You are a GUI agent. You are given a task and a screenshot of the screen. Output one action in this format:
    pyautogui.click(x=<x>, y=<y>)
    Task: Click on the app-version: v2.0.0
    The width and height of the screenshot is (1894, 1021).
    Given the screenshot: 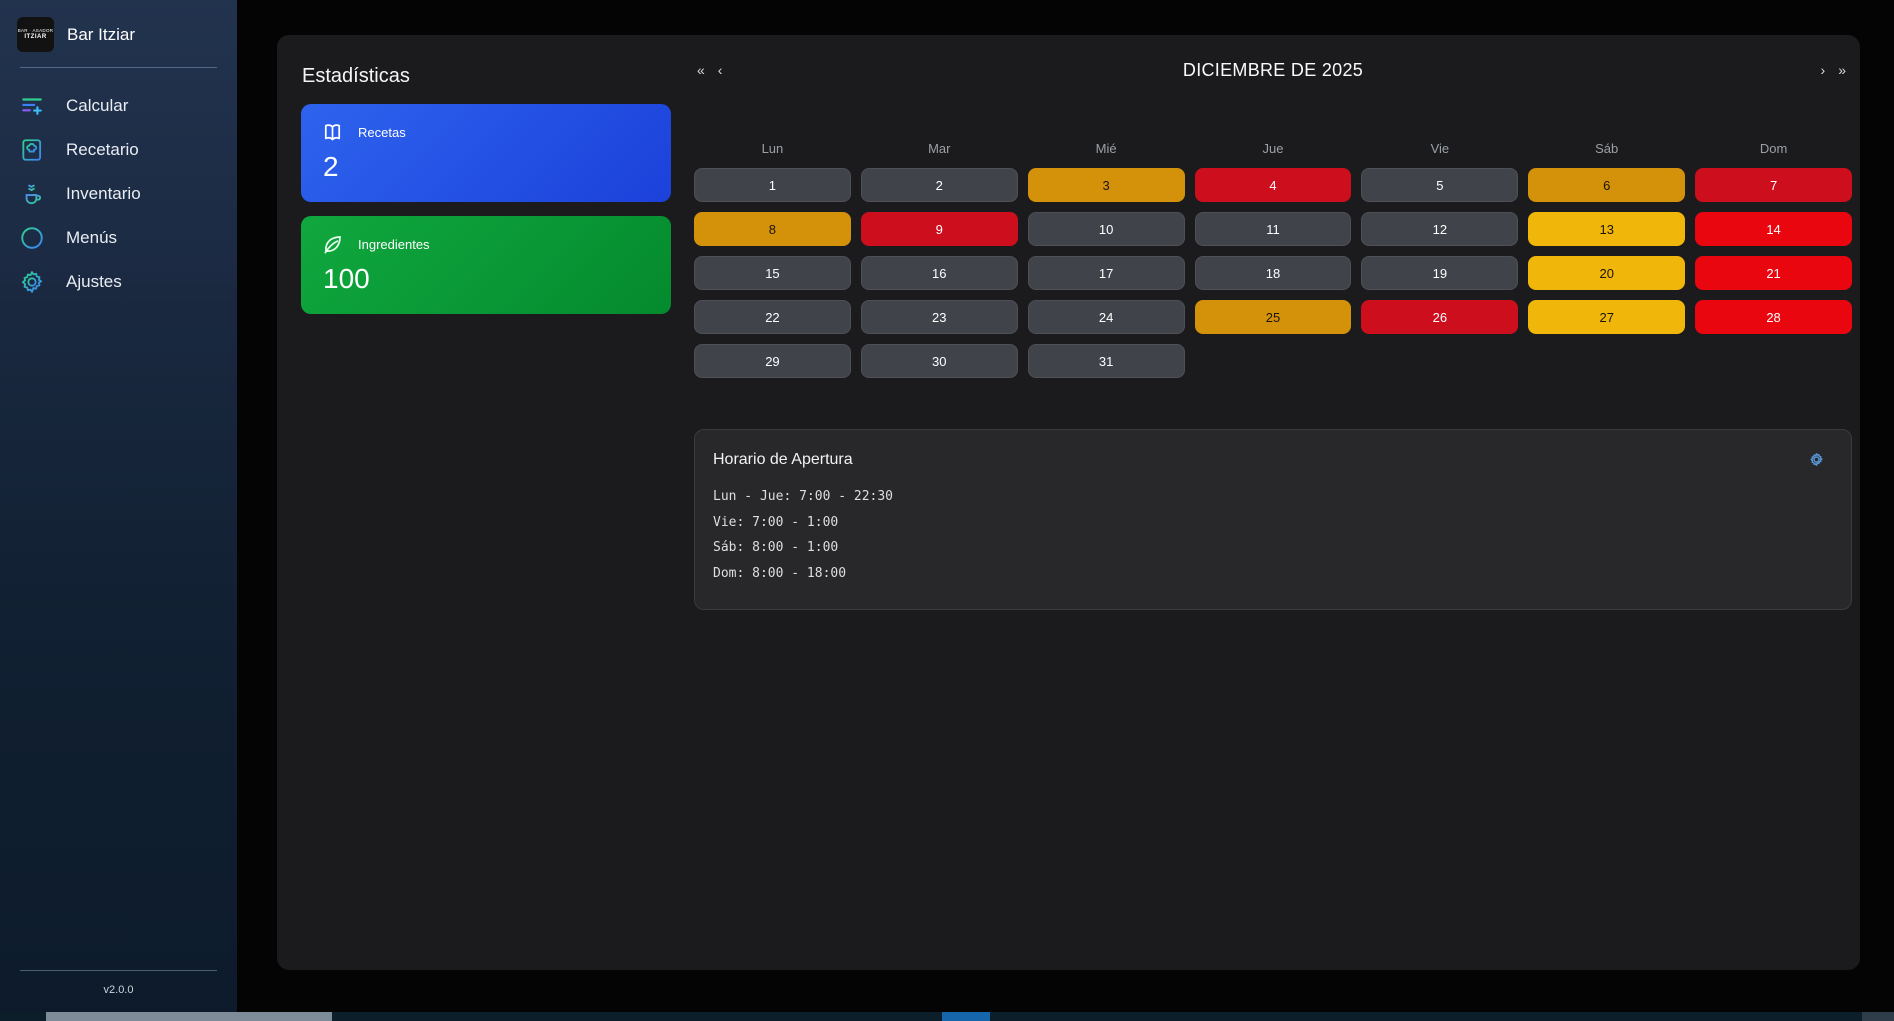 What is the action you would take?
    pyautogui.click(x=118, y=990)
    